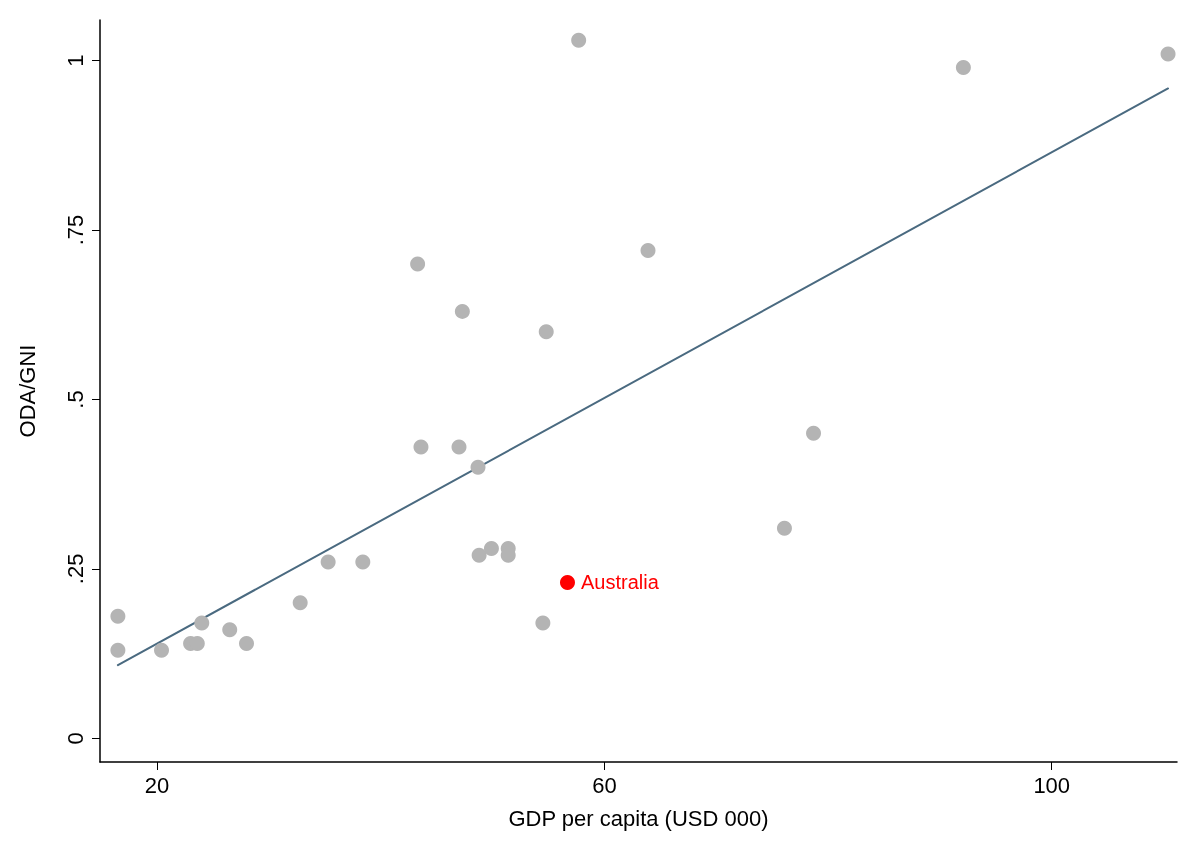 The image size is (1192, 842). I want to click on y-tick-label: .75, so click(75, 230).